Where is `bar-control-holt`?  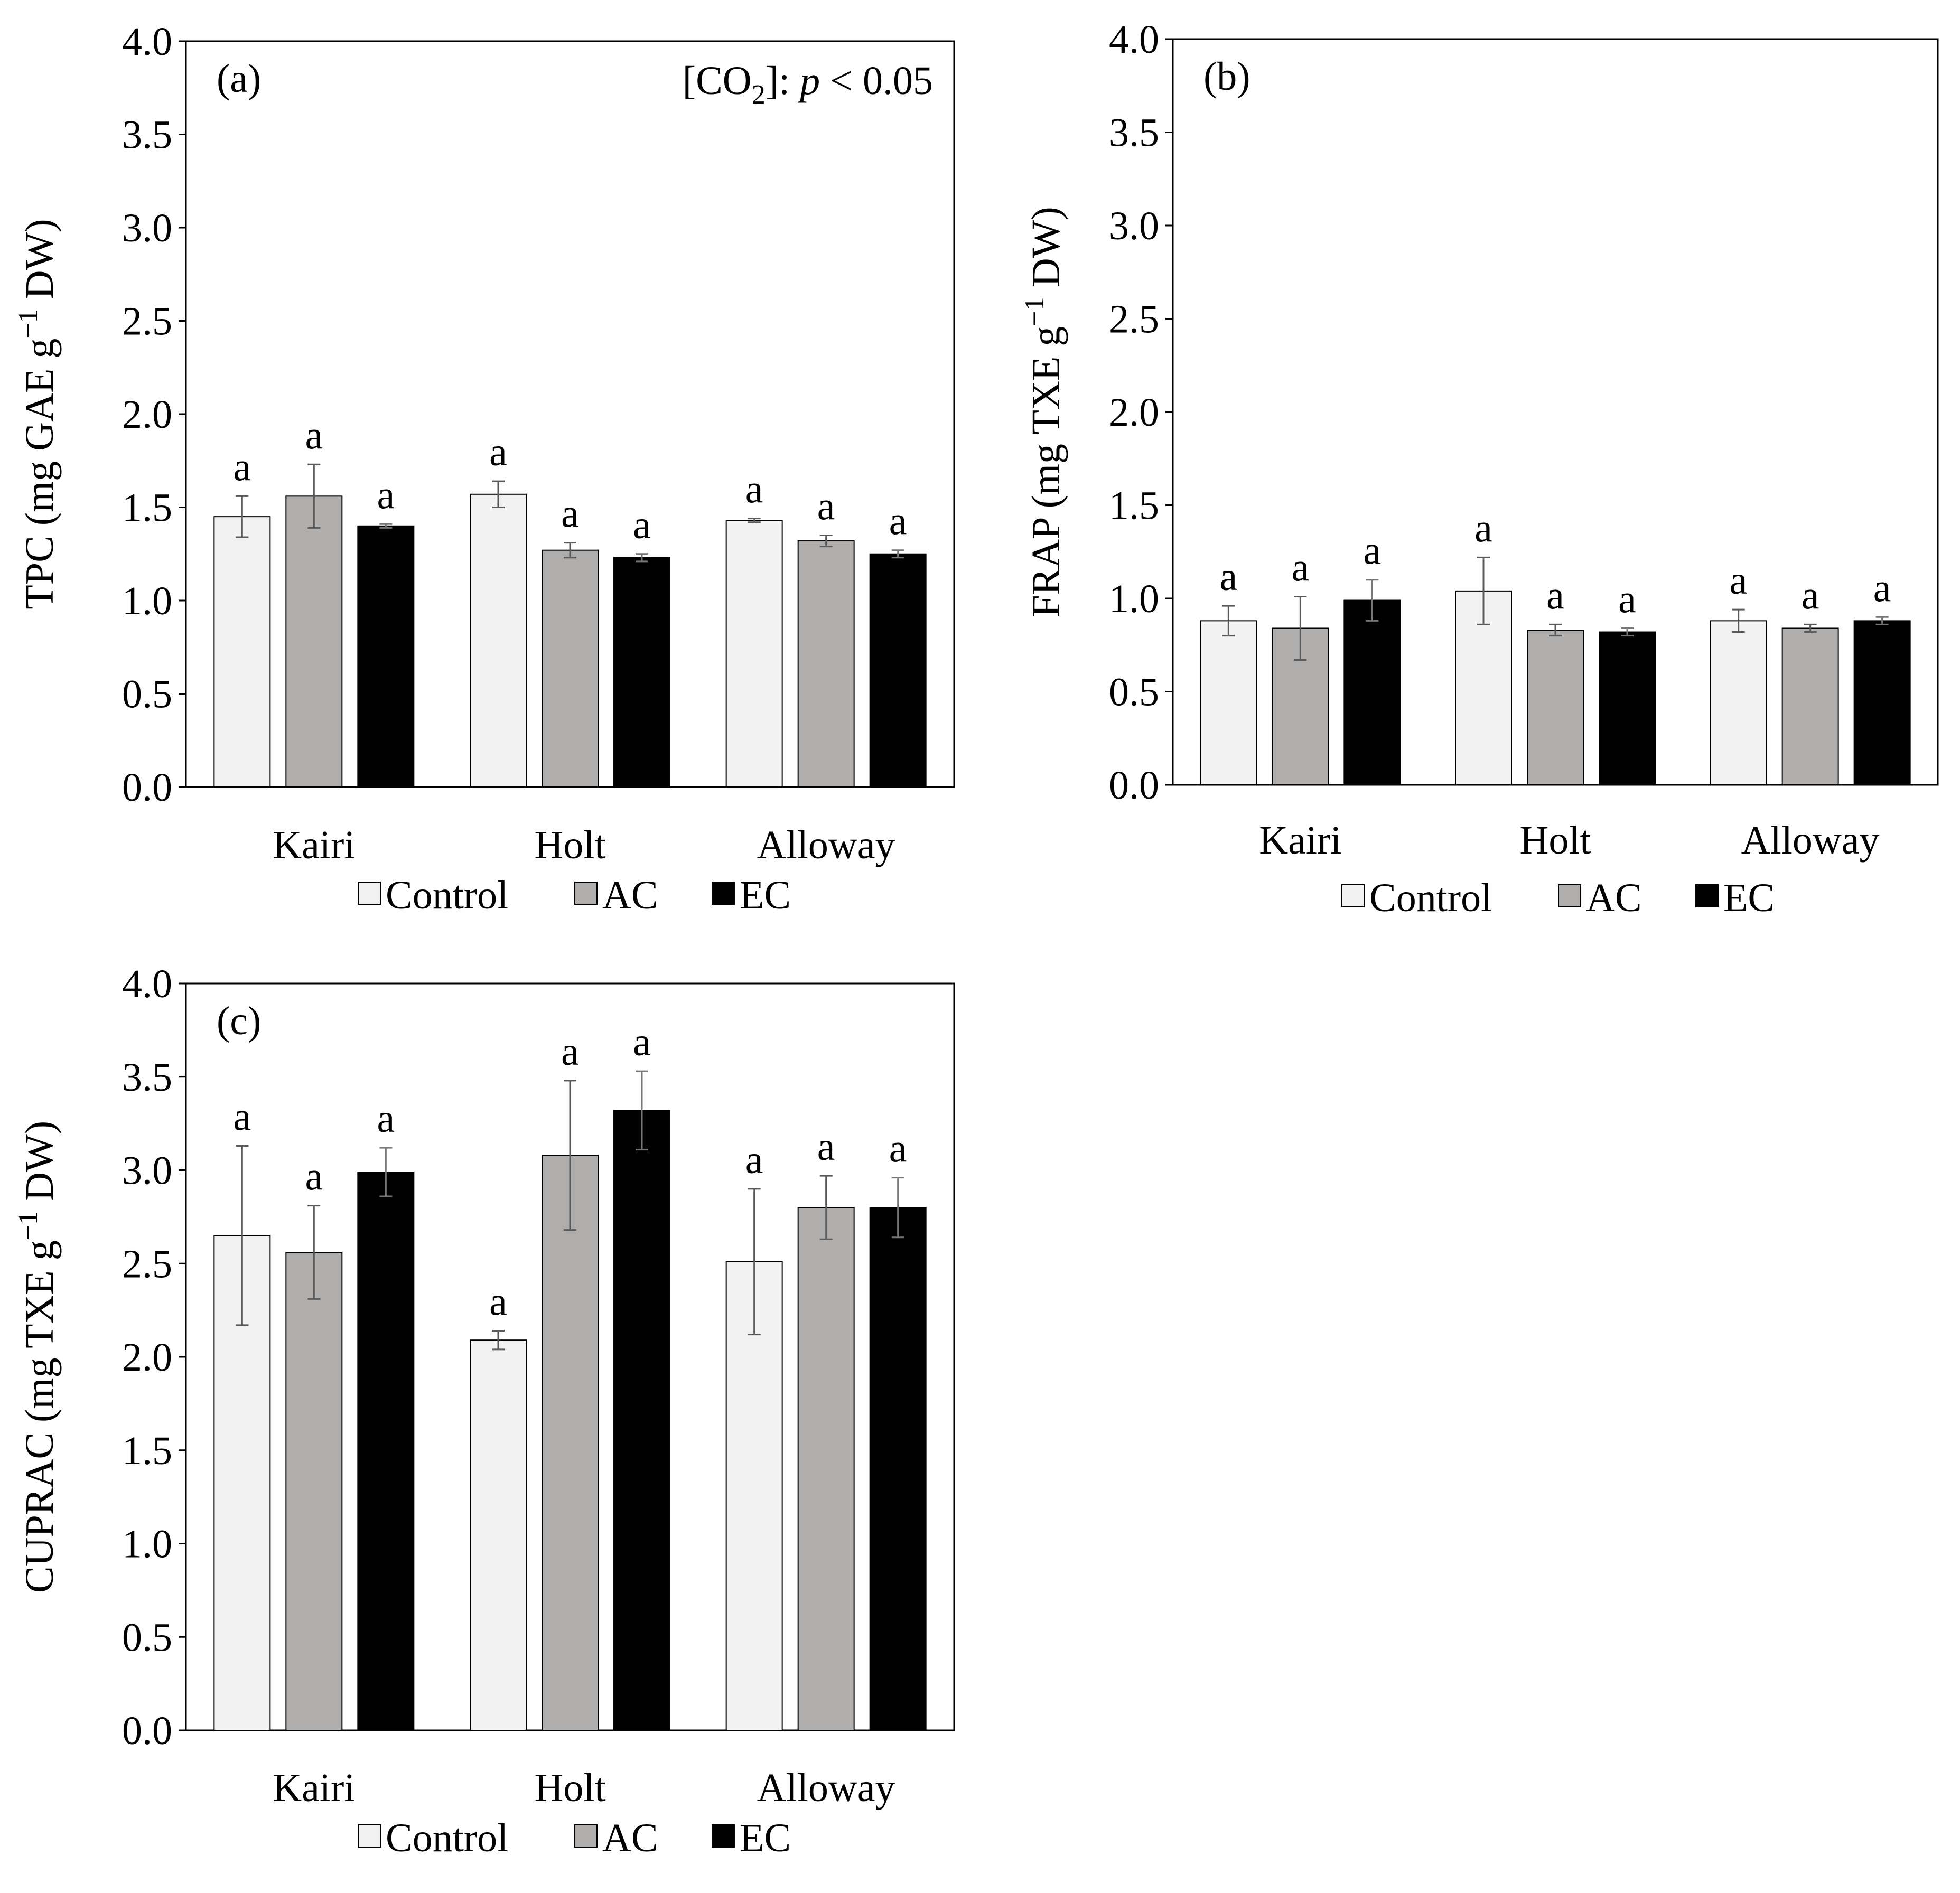
bar-control-holt is located at coordinates (498, 1535).